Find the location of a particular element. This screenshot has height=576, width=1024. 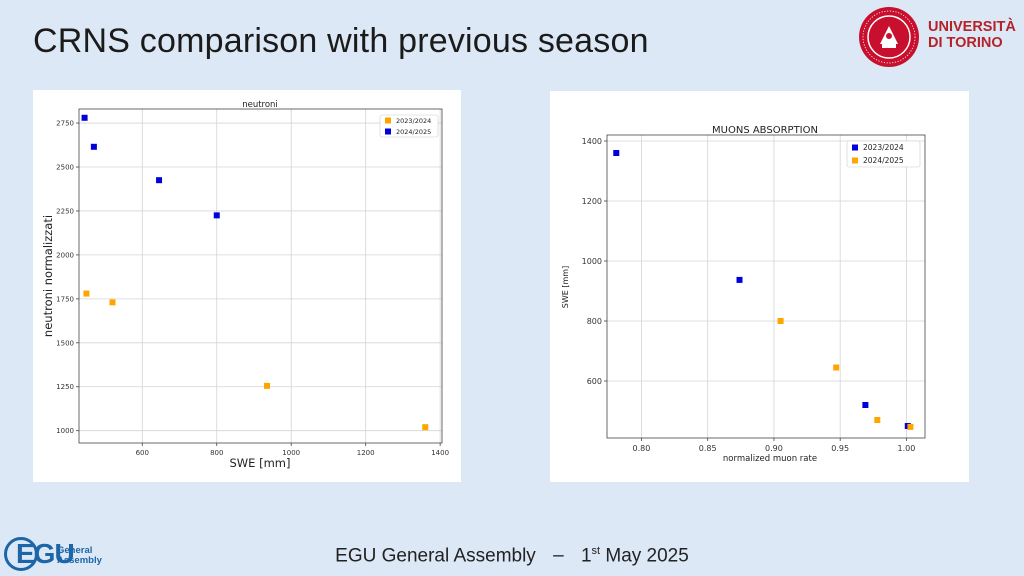

chart-title: neutroni is located at coordinates (260, 105).